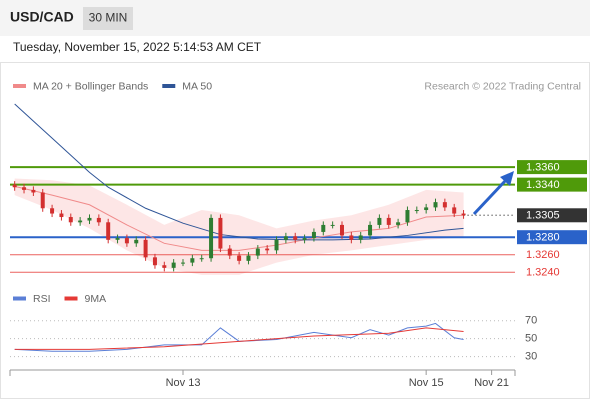 This screenshot has height=400, width=590. What do you see at coordinates (531, 339) in the screenshot?
I see `y-tick-label: 50` at bounding box center [531, 339].